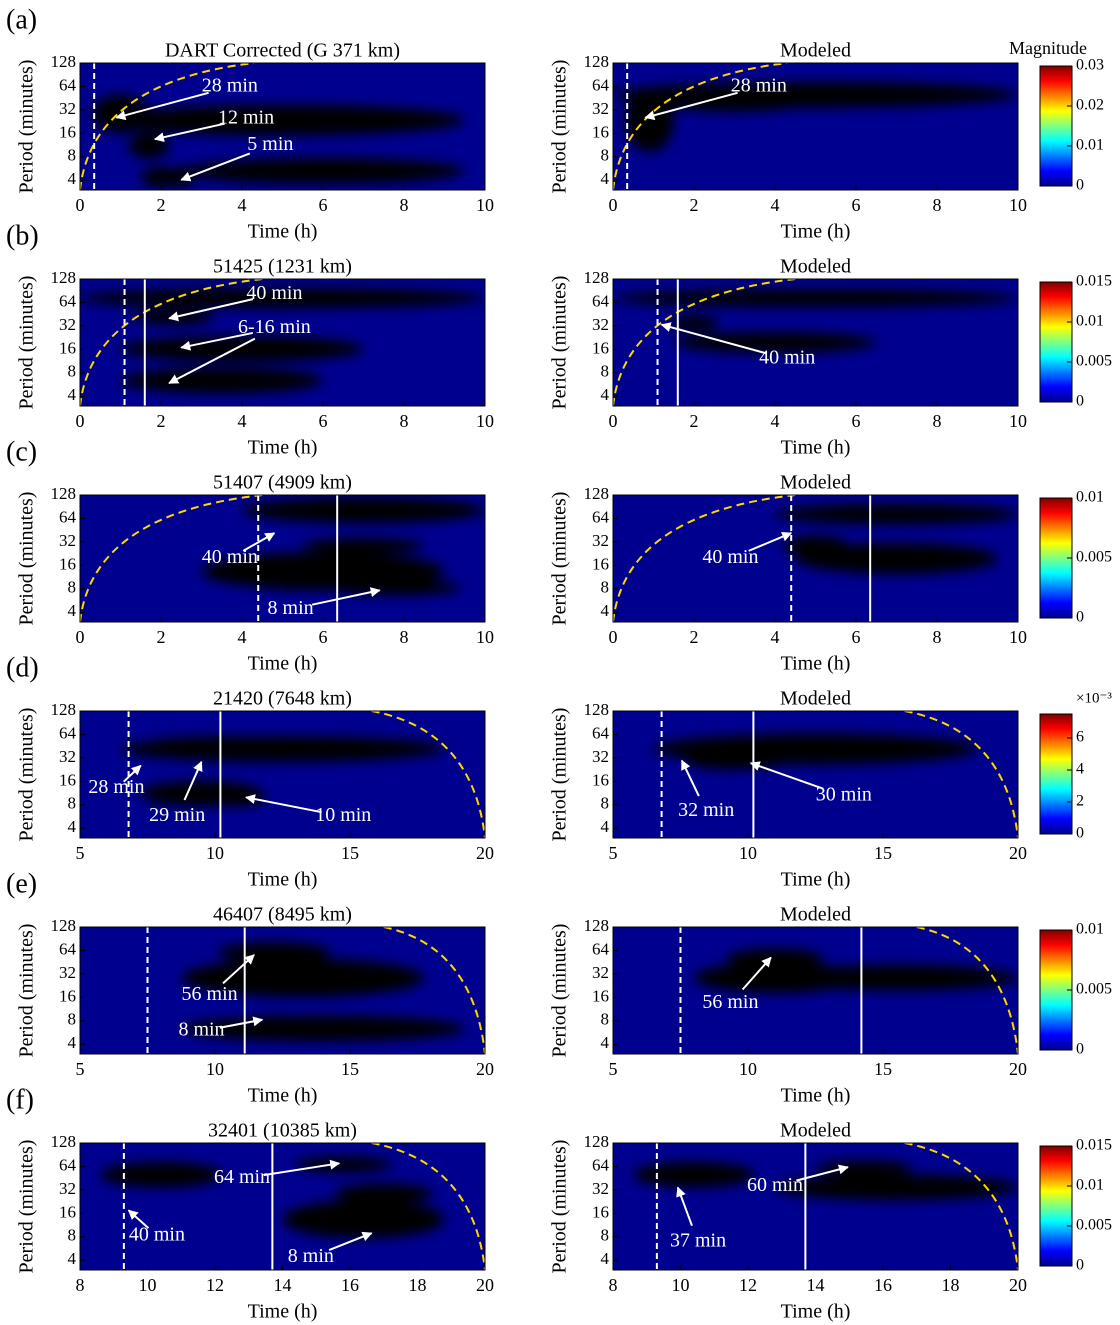 The height and width of the screenshot is (1325, 1120). What do you see at coordinates (613, 853) in the screenshot?
I see `x-tick-label: 5` at bounding box center [613, 853].